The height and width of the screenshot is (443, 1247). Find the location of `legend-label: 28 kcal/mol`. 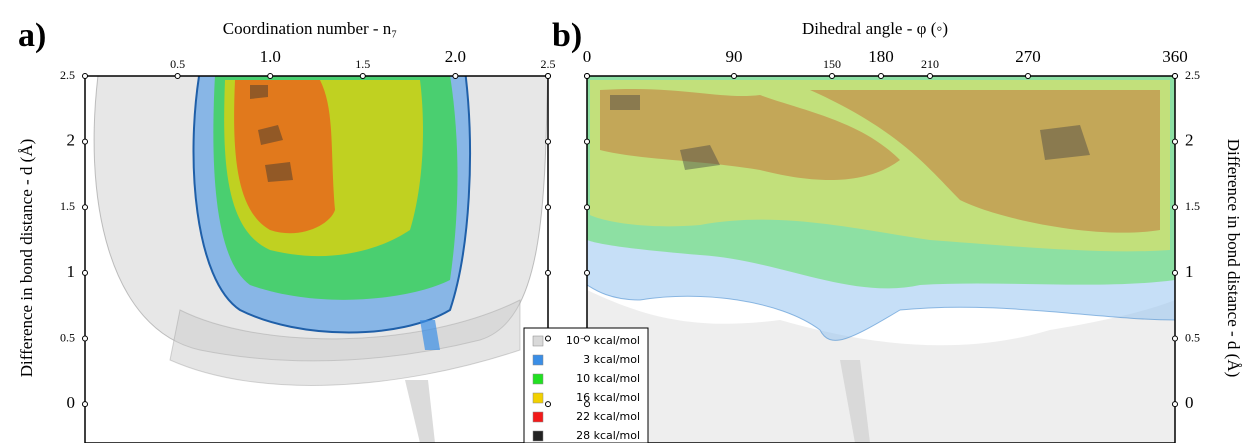

legend-label: 28 kcal/mol is located at coordinates (608, 435).